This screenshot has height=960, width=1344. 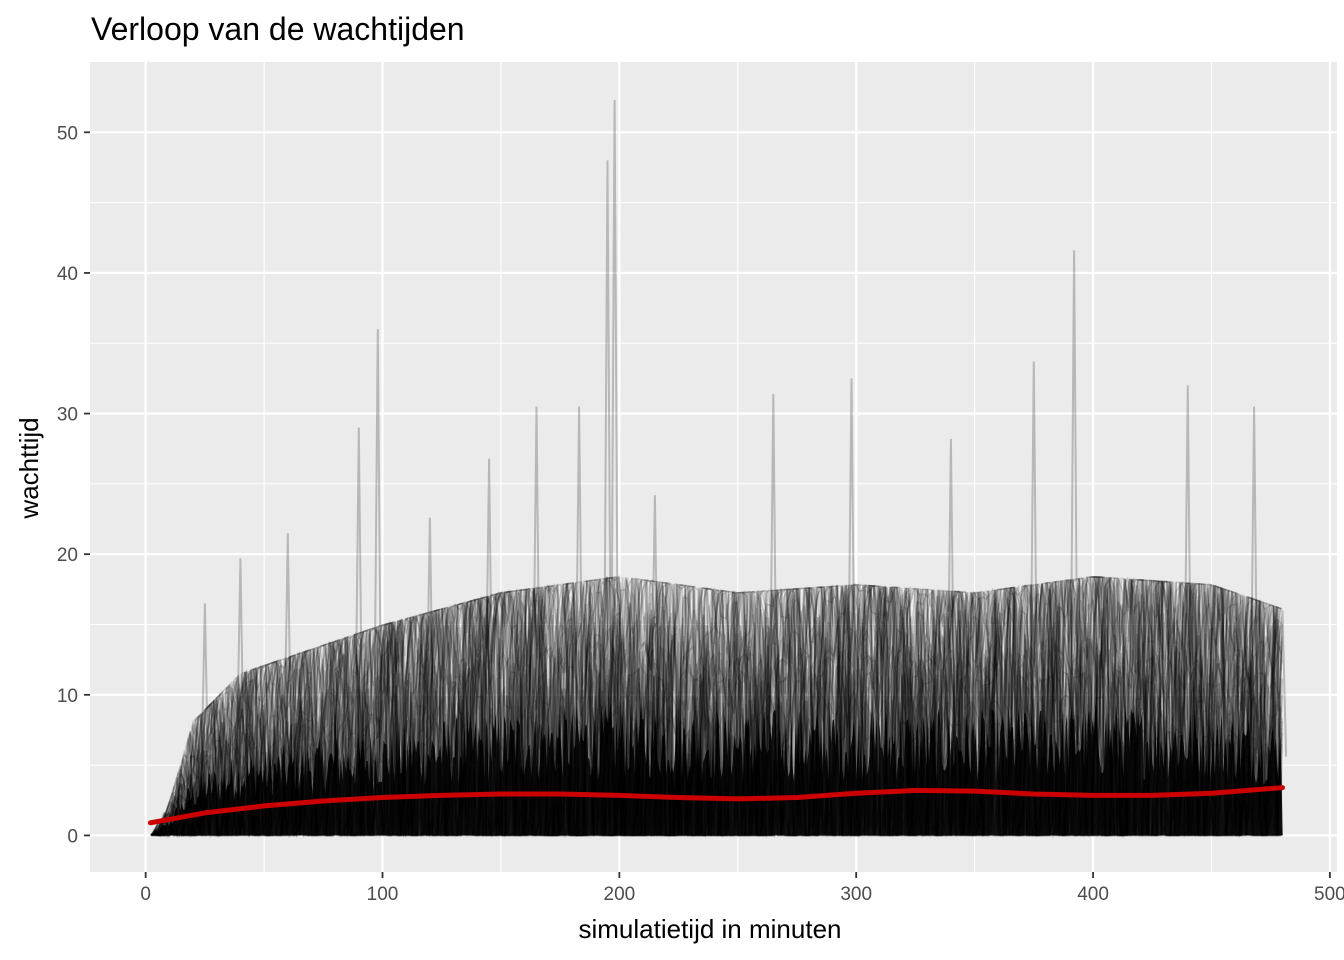 What do you see at coordinates (716, 768) in the screenshot?
I see `trace-density-band` at bounding box center [716, 768].